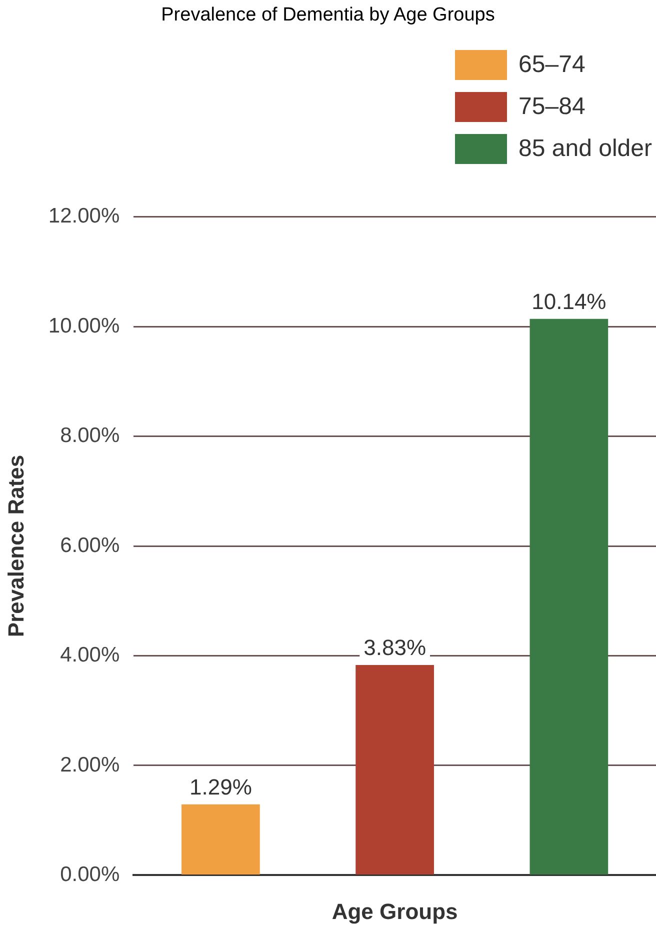  Describe the element at coordinates (90, 545) in the screenshot. I see `y-tick-label: 6.00%` at that location.